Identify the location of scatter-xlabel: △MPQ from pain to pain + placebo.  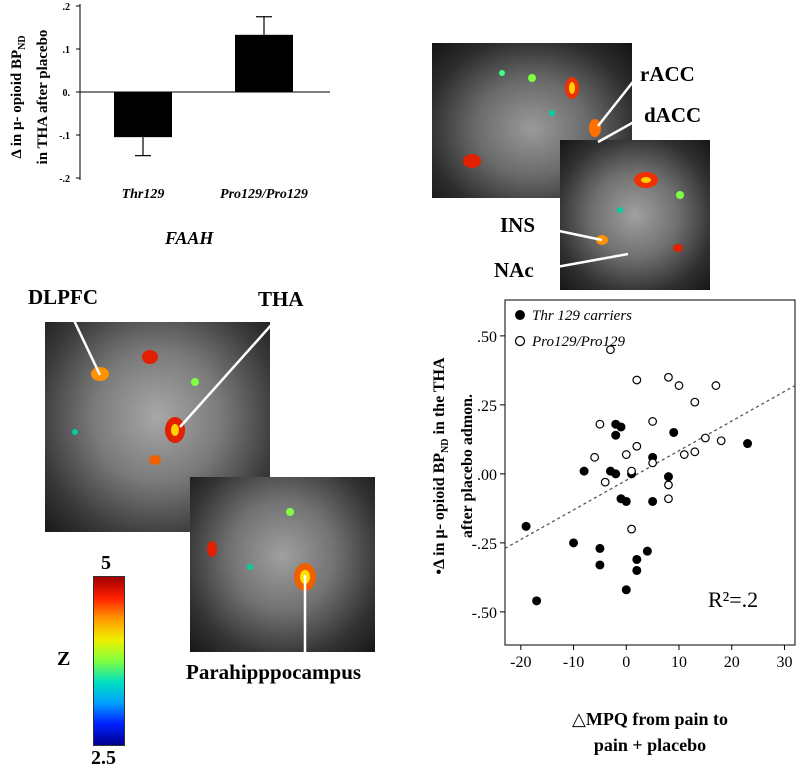
(650, 732).